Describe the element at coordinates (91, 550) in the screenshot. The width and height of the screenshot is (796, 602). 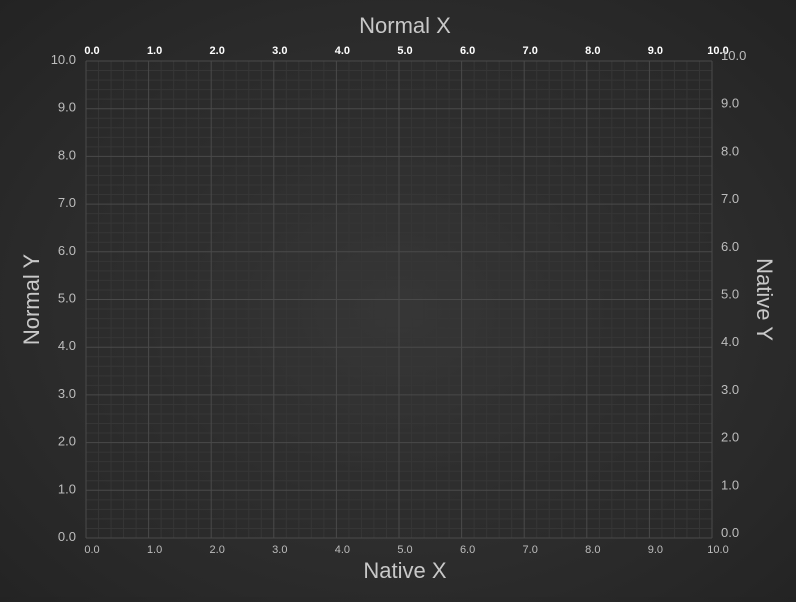
I see `bottom-x-tick-label: 0.0` at that location.